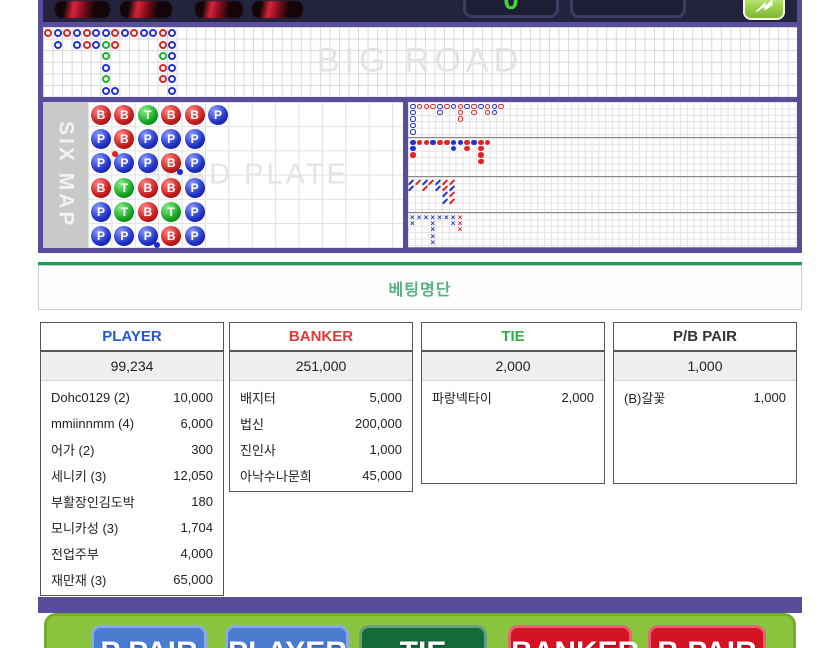 This screenshot has height=648, width=835. What do you see at coordinates (382, 475) in the screenshot?
I see `bet-amount: 45,000` at bounding box center [382, 475].